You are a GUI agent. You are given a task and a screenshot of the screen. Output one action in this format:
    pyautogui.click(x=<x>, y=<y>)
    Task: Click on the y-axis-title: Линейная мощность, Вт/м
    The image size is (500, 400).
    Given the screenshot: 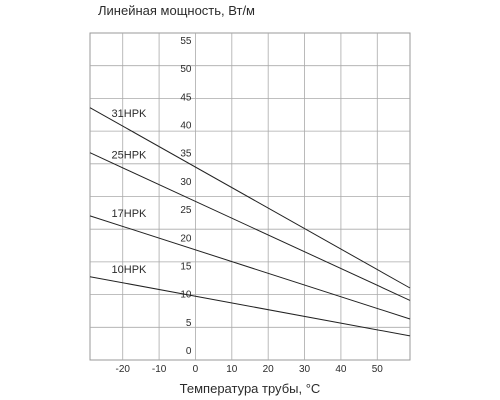 What is the action you would take?
    pyautogui.click(x=176, y=10)
    